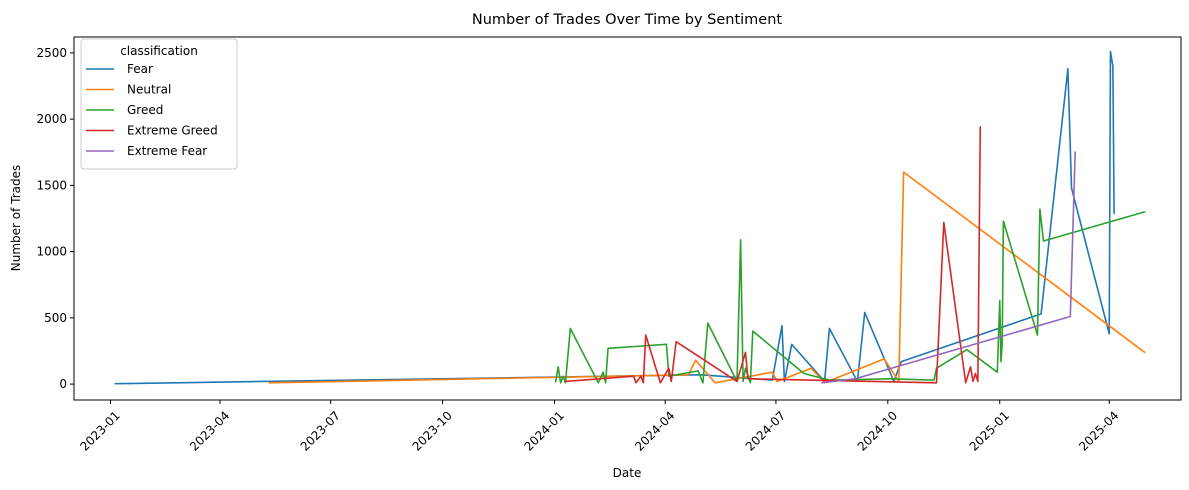  Describe the element at coordinates (627, 20) in the screenshot. I see `chart-title: Number of Trades Over Time by Sentiment` at that location.